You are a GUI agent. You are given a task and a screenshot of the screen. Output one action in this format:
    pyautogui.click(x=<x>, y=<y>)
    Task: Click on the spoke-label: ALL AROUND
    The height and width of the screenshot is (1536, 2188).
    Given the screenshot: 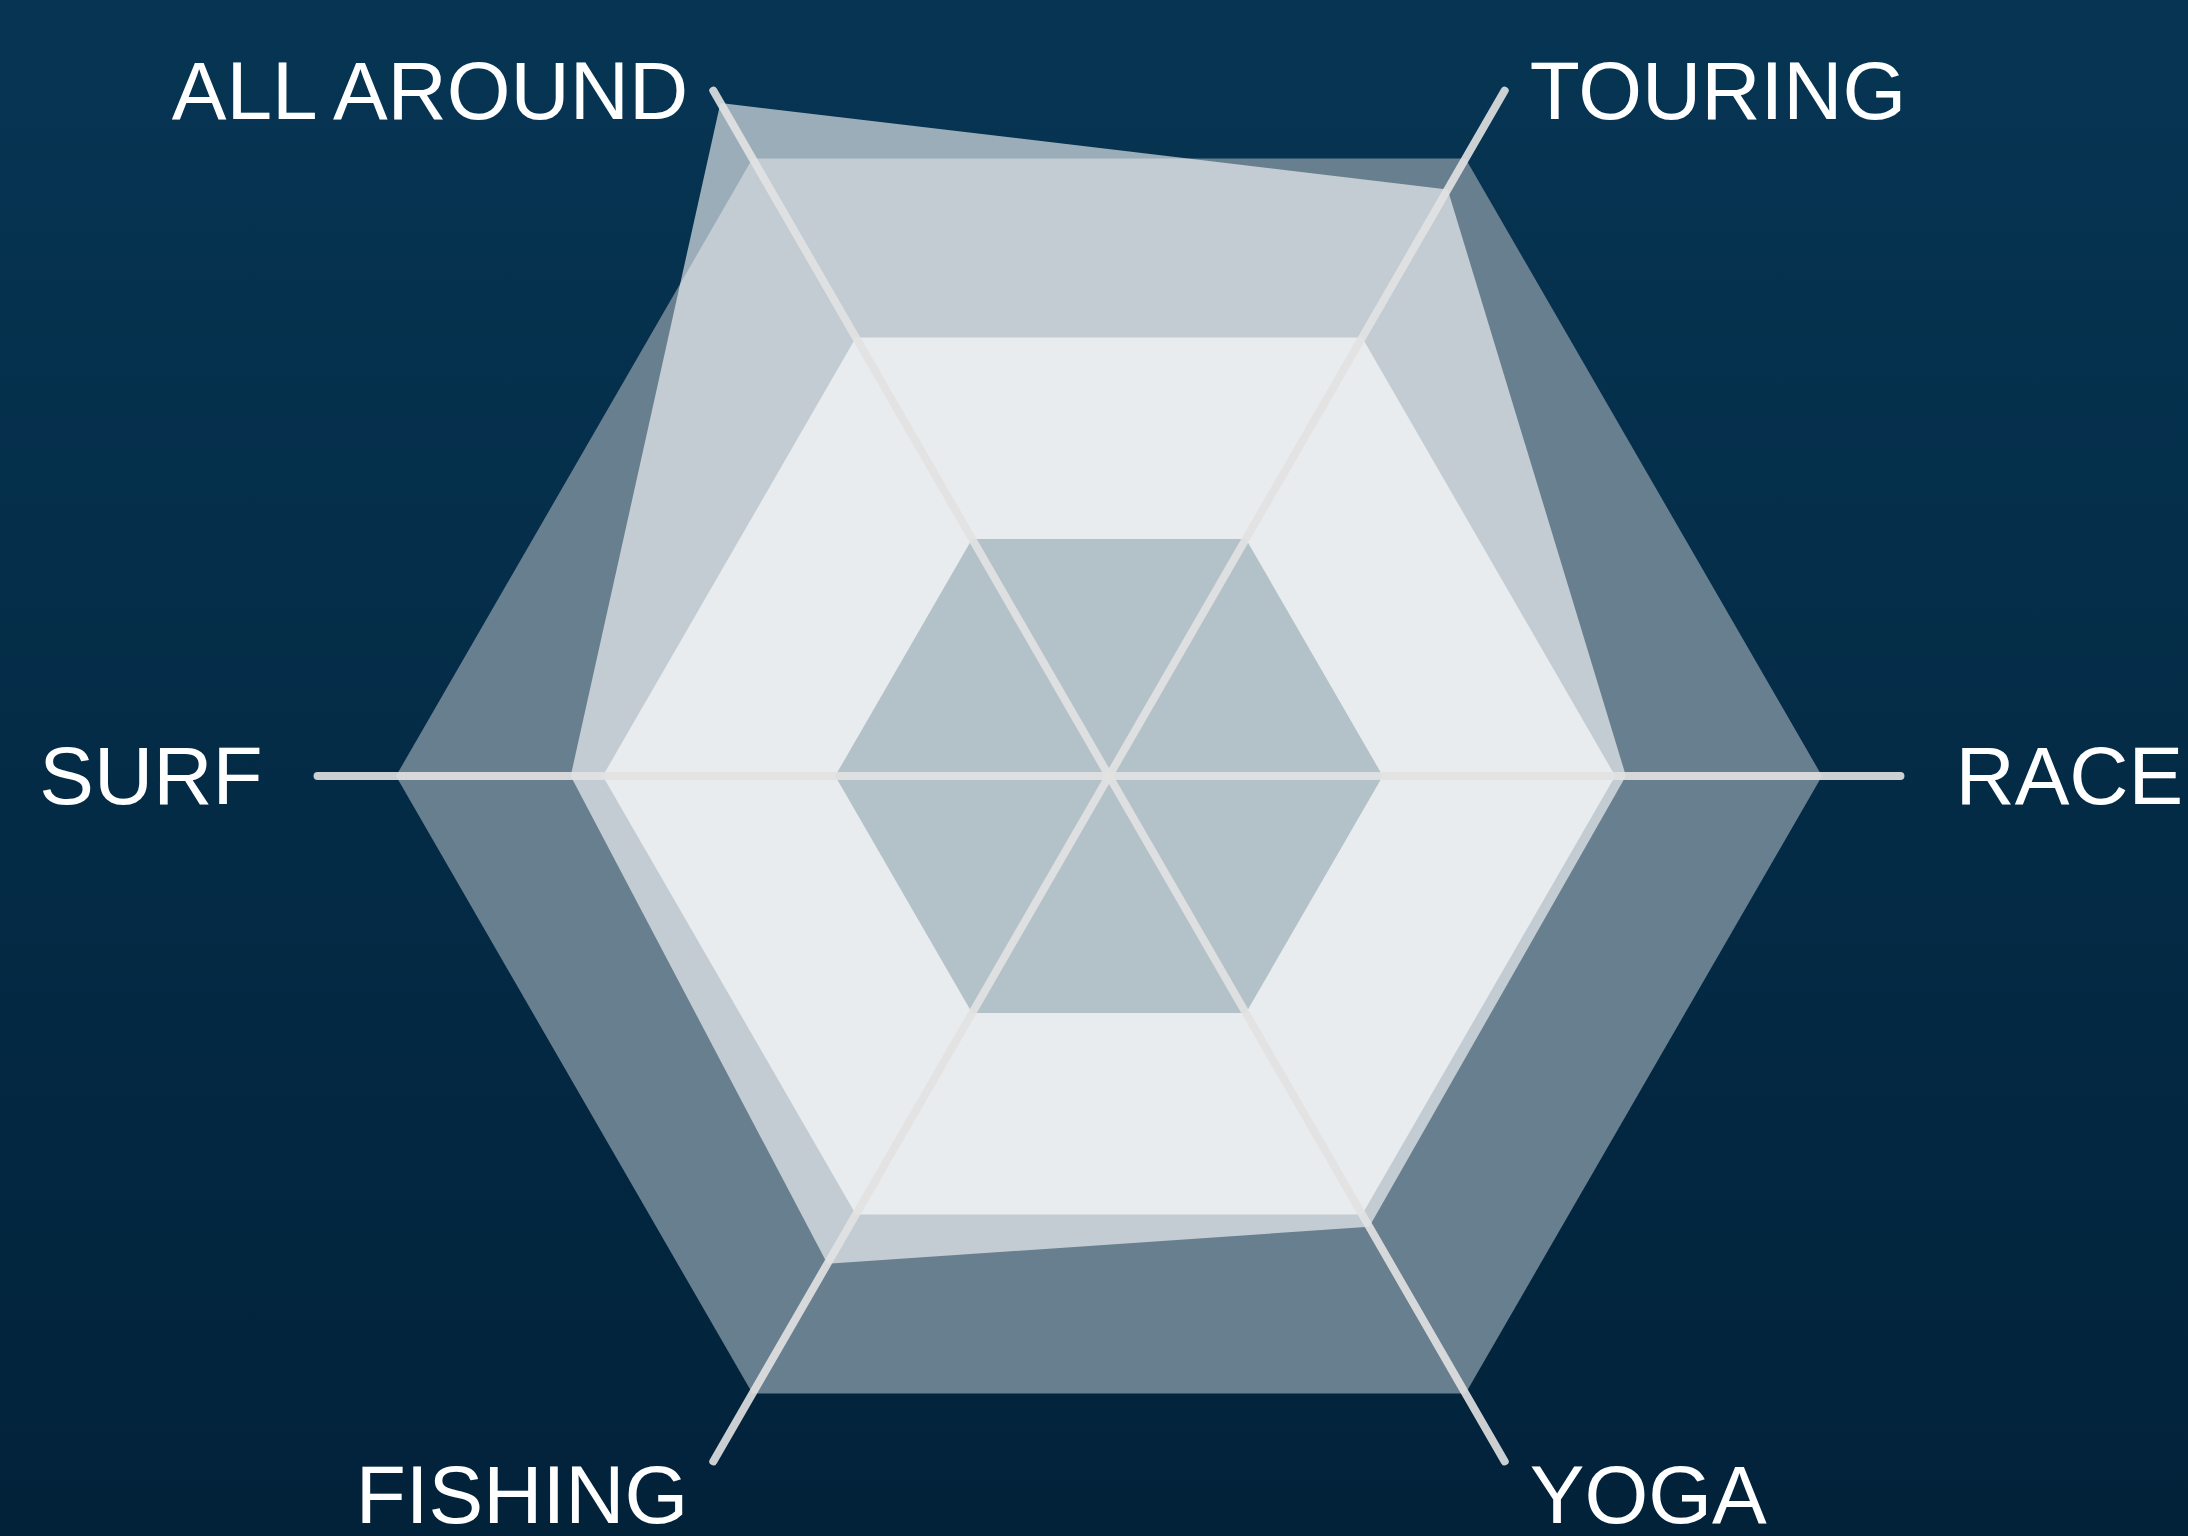 What is the action you would take?
    pyautogui.click(x=430, y=90)
    